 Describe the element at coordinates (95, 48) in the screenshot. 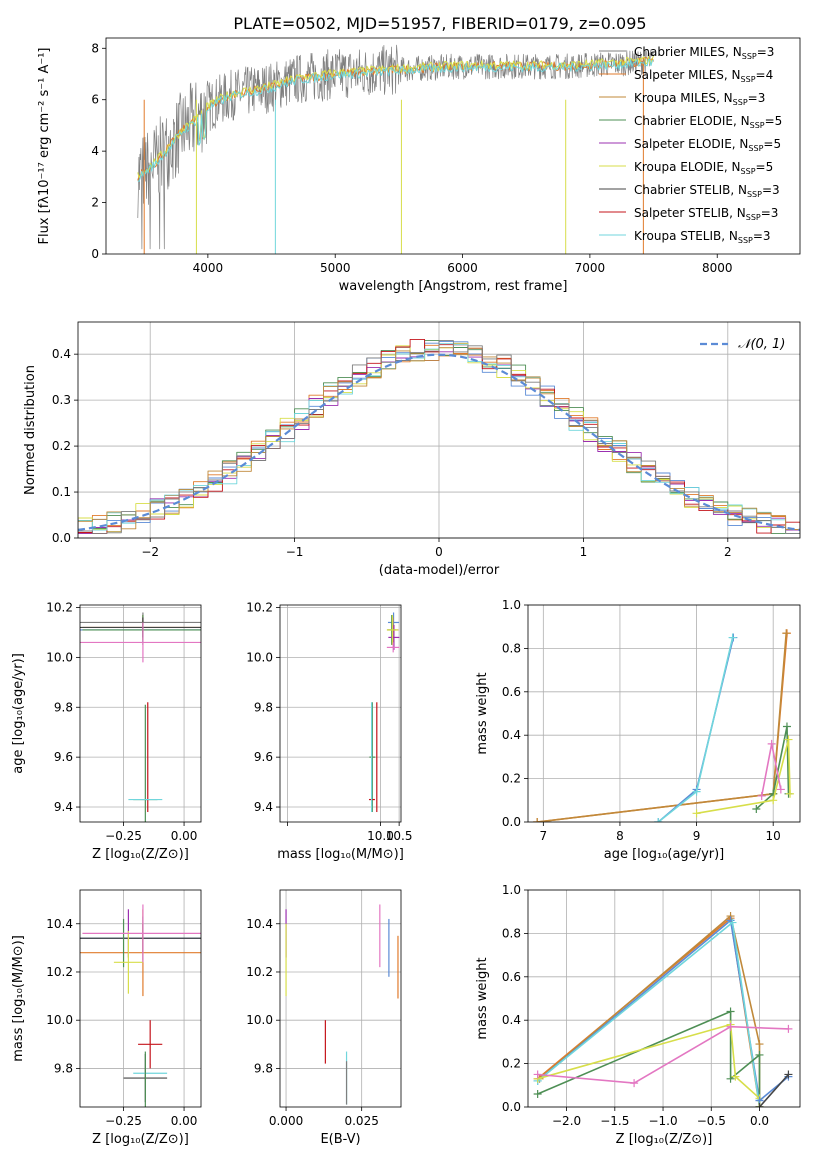

I see `y-tick-label: 8` at that location.